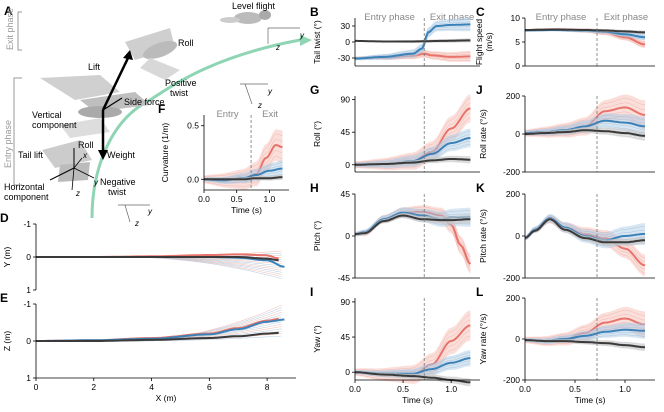  Describe the element at coordinates (4, 218) in the screenshot. I see `panel-label-d: D` at that location.